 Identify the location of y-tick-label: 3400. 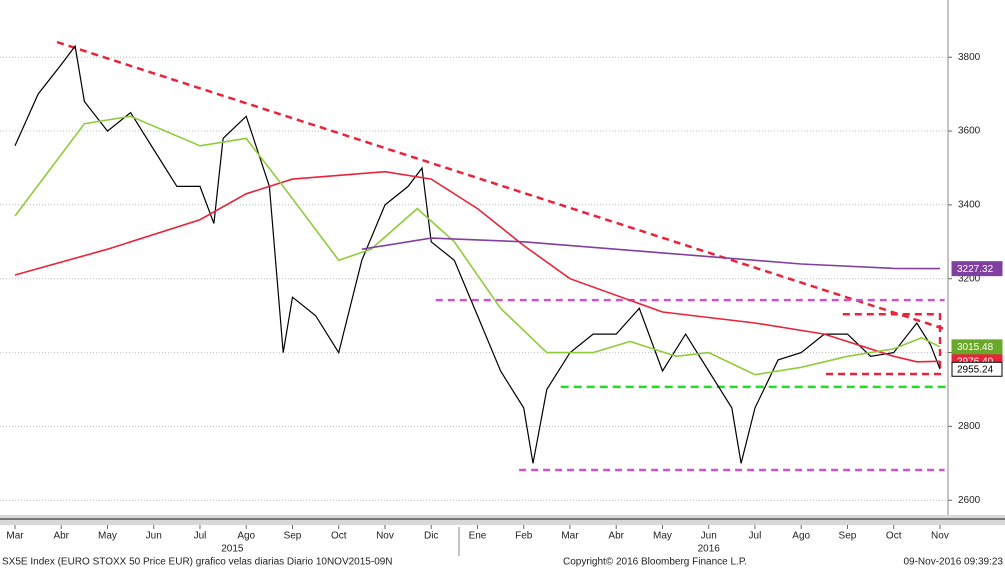
(969, 205).